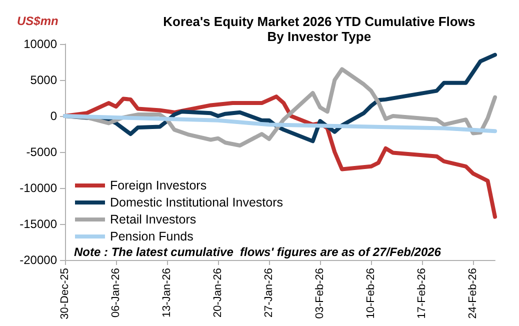 This screenshot has width=519, height=326. What do you see at coordinates (39, 260) in the screenshot?
I see `y-tick-label: -20000` at bounding box center [39, 260].